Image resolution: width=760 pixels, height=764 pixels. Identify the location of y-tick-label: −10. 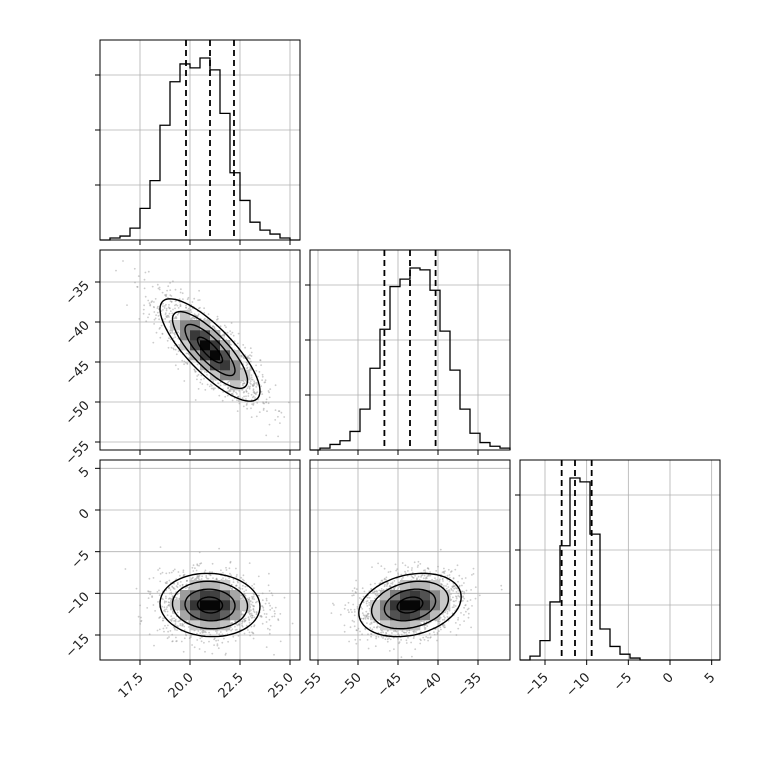
(78, 605).